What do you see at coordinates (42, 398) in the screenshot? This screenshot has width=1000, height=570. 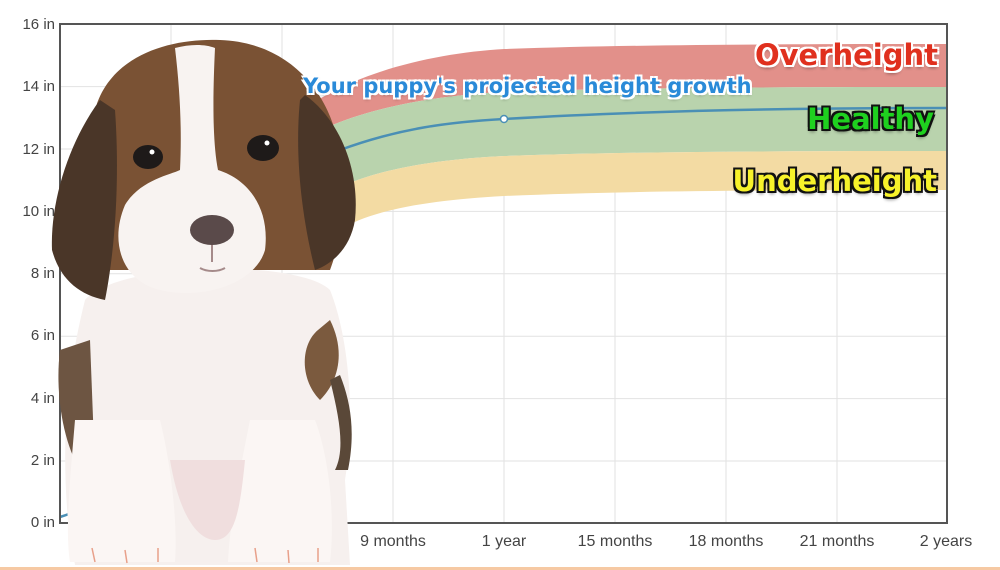 I see `y-tick-label: 4 in` at bounding box center [42, 398].